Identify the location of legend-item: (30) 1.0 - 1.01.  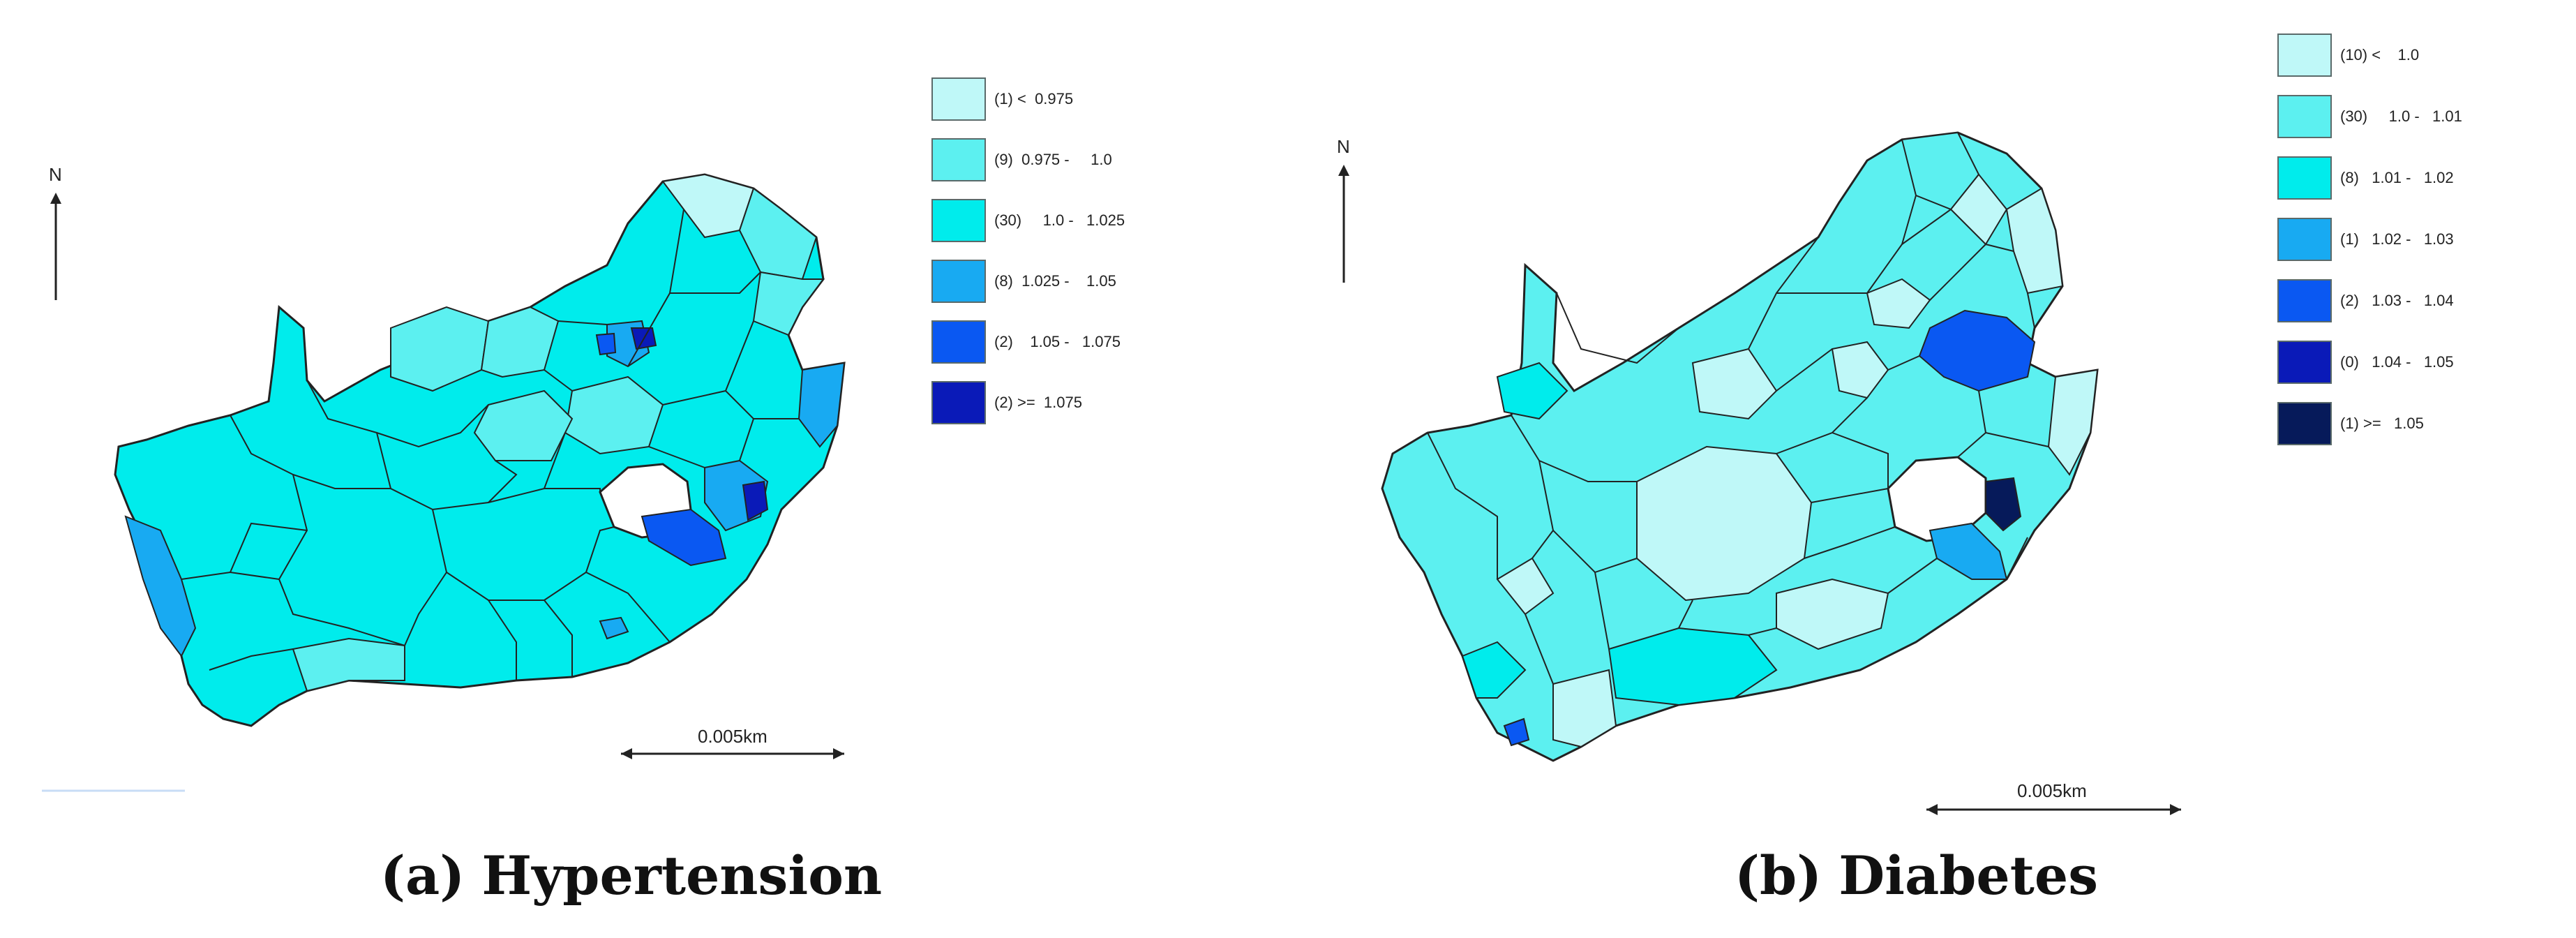
(2369, 116).